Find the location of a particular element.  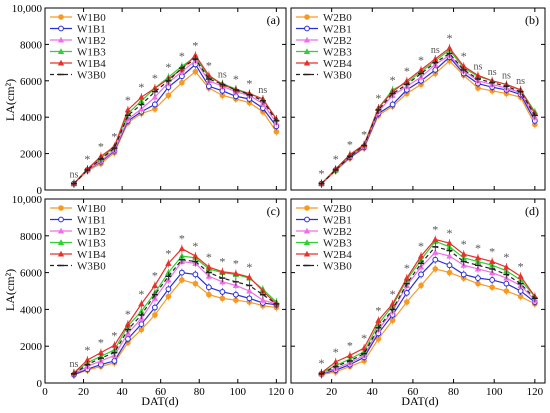

y-tick-label: 6000 is located at coordinates (31, 82).